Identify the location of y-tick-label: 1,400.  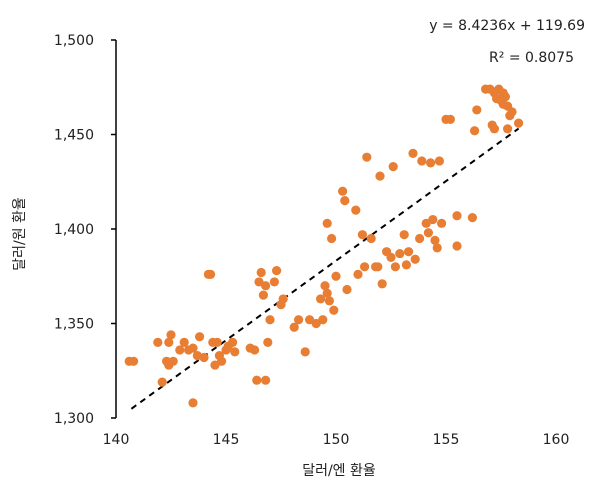
(74, 230).